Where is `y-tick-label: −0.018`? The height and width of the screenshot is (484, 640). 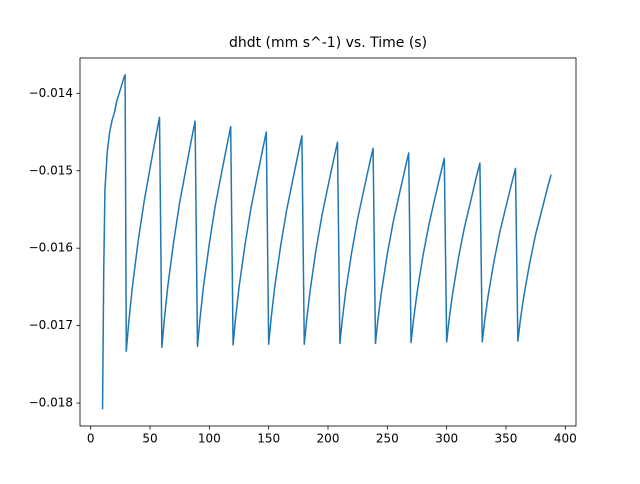
y-tick-label: −0.018 is located at coordinates (51, 403).